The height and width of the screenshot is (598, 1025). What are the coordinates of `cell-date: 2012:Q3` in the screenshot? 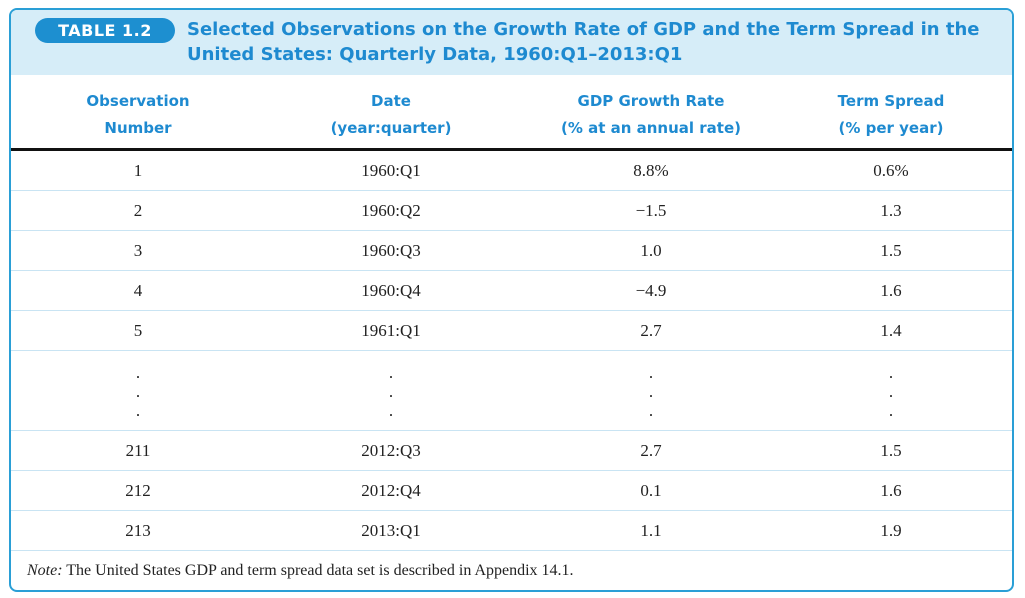 It's located at (391, 450).